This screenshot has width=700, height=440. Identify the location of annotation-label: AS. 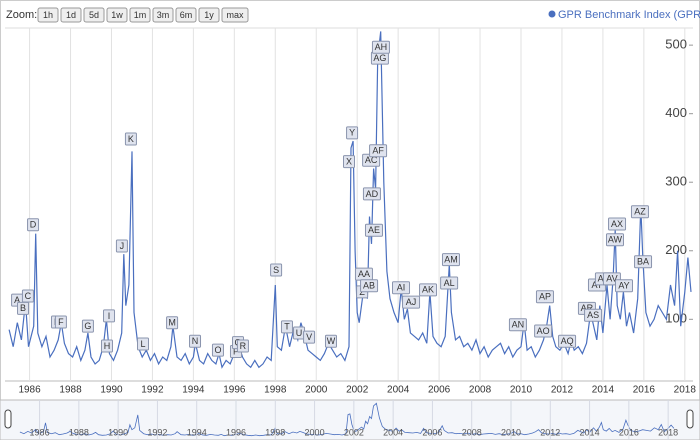
(593, 315).